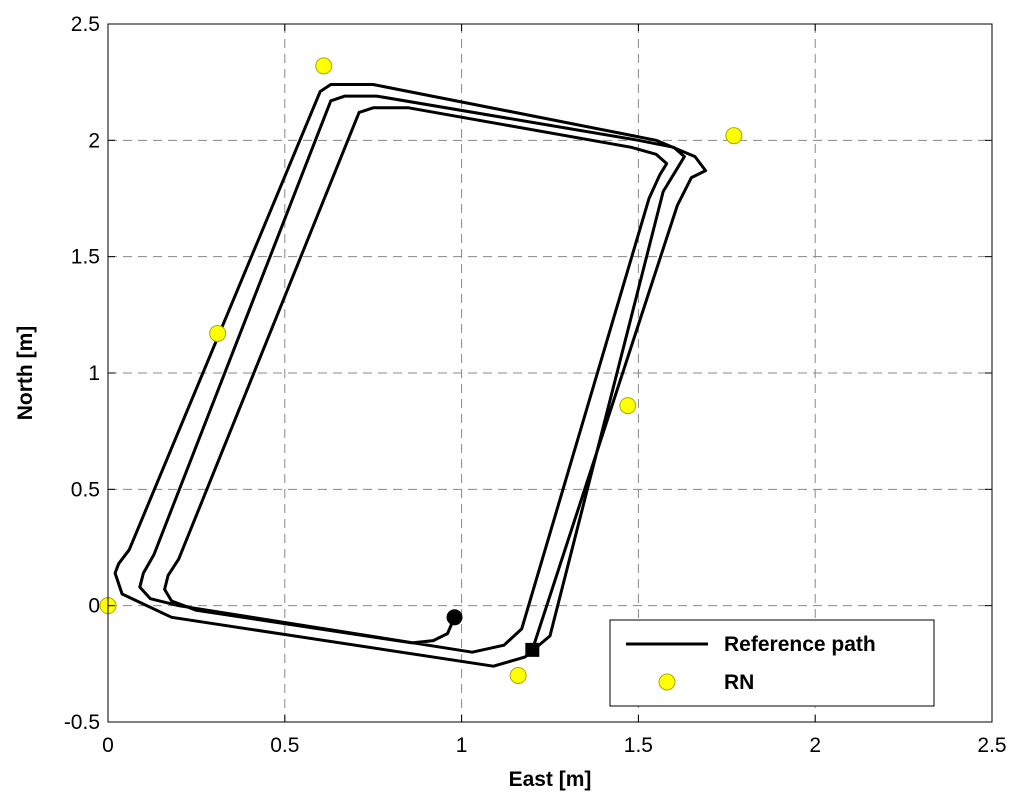 Image resolution: width=1024 pixels, height=808 pixels. What do you see at coordinates (739, 682) in the screenshot?
I see `legend-label-rn: RN` at bounding box center [739, 682].